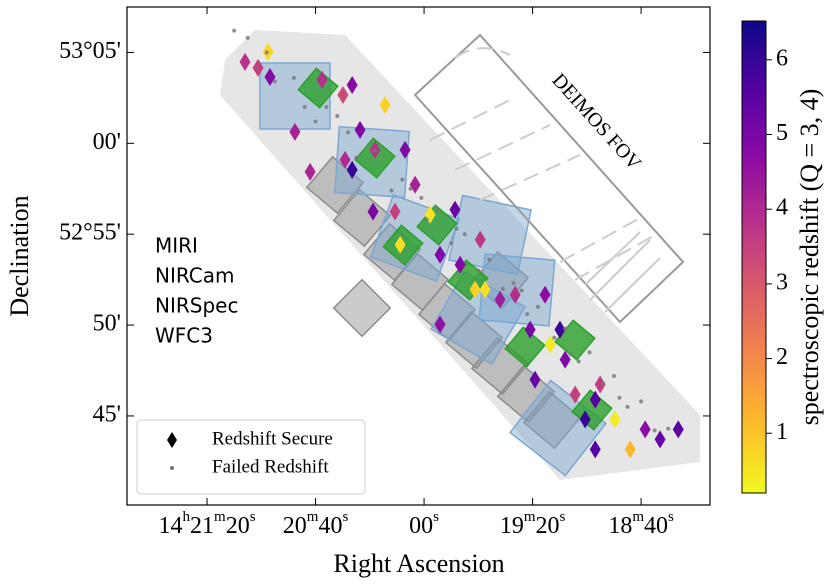  I want to click on legend-box, so click(251, 457).